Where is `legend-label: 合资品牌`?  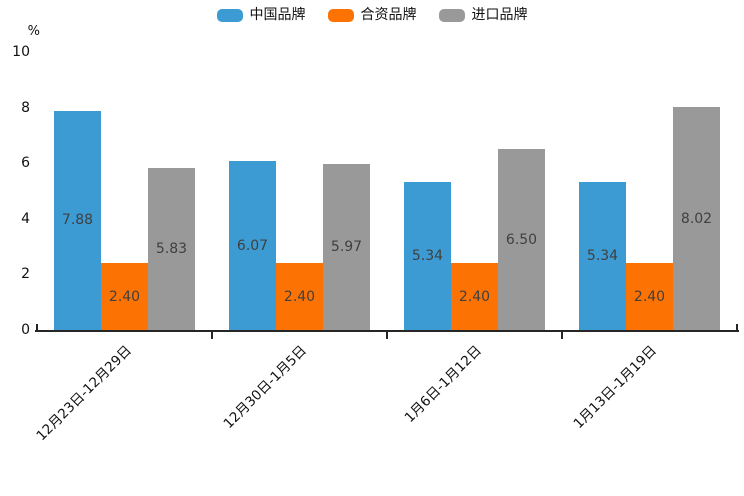 legend-label: 合资品牌 is located at coordinates (388, 15).